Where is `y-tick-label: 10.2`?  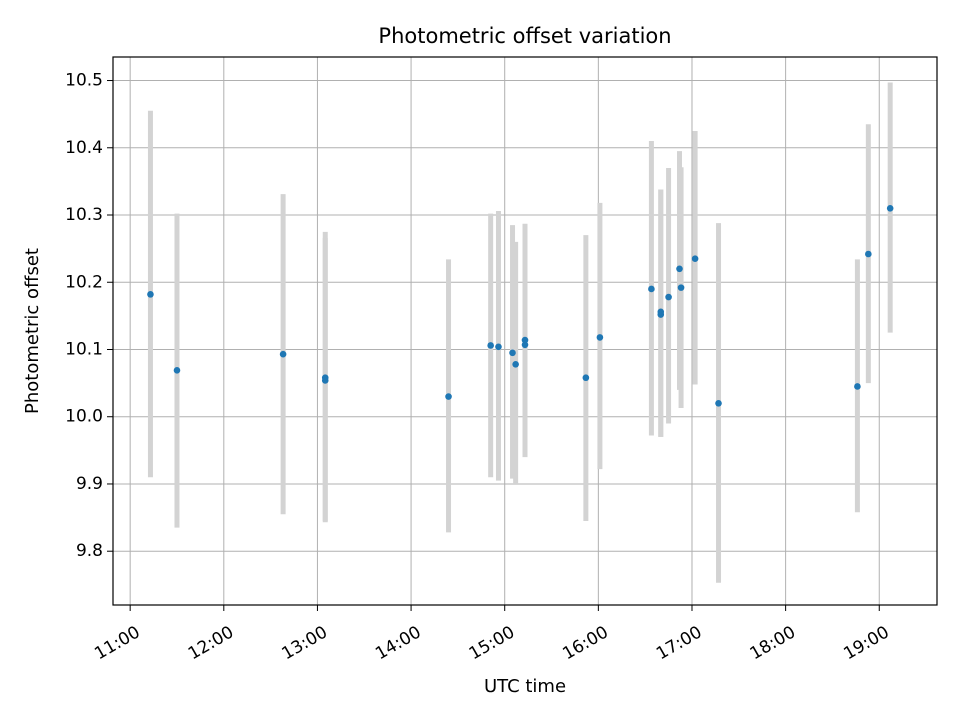
y-tick-label: 10.2 is located at coordinates (84, 282).